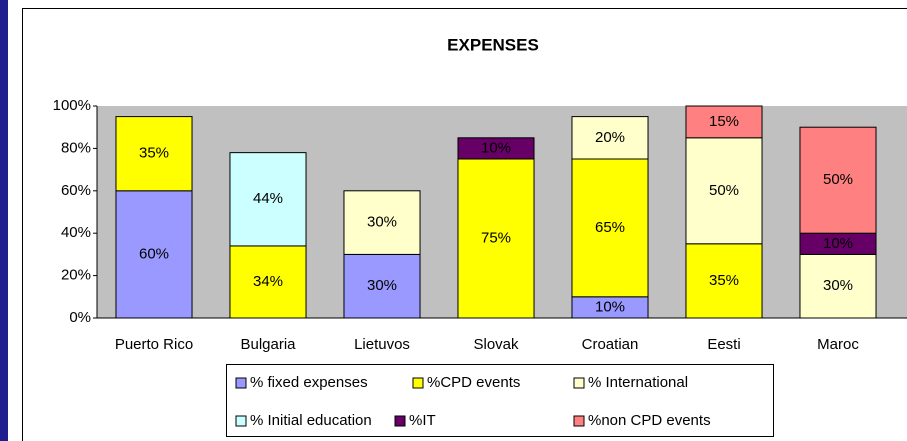  I want to click on legend-box, so click(500, 400).